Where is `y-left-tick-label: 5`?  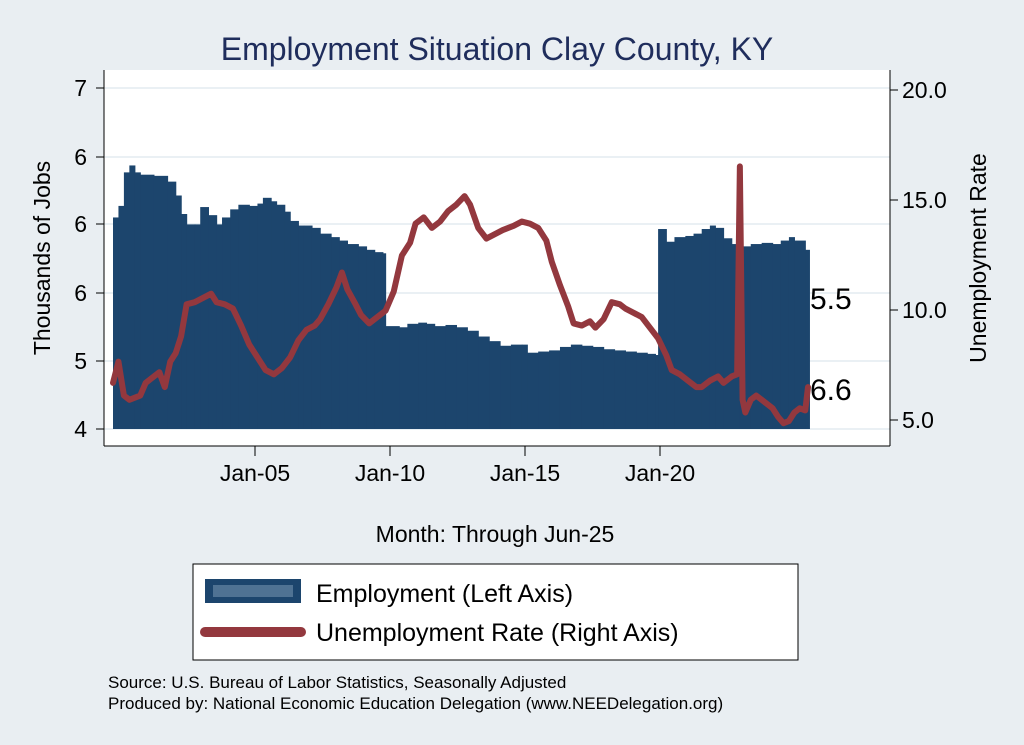 y-left-tick-label: 5 is located at coordinates (80, 361).